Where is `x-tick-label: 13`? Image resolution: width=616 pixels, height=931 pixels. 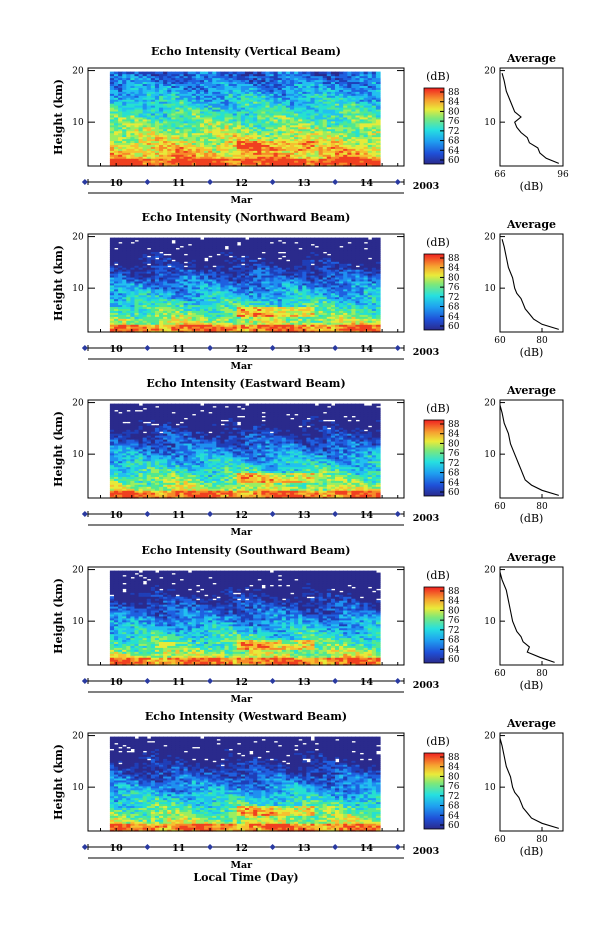
x-tick-label: 13 is located at coordinates (303, 183).